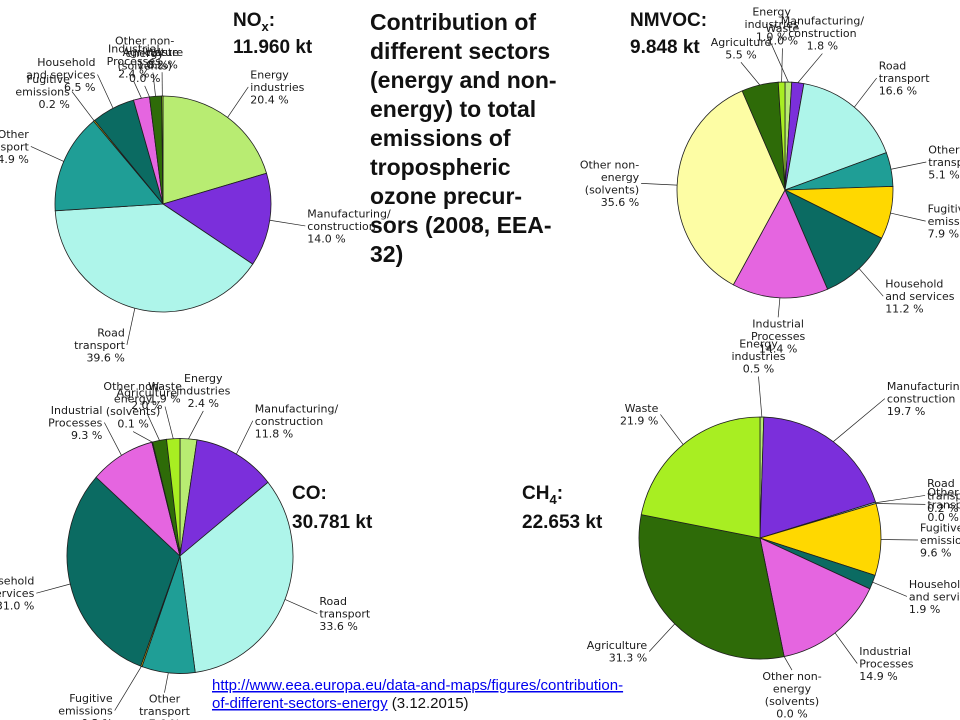 This screenshot has width=960, height=720. What do you see at coordinates (935, 553) in the screenshot?
I see `slice-percent: 9.6 %` at bounding box center [935, 553].